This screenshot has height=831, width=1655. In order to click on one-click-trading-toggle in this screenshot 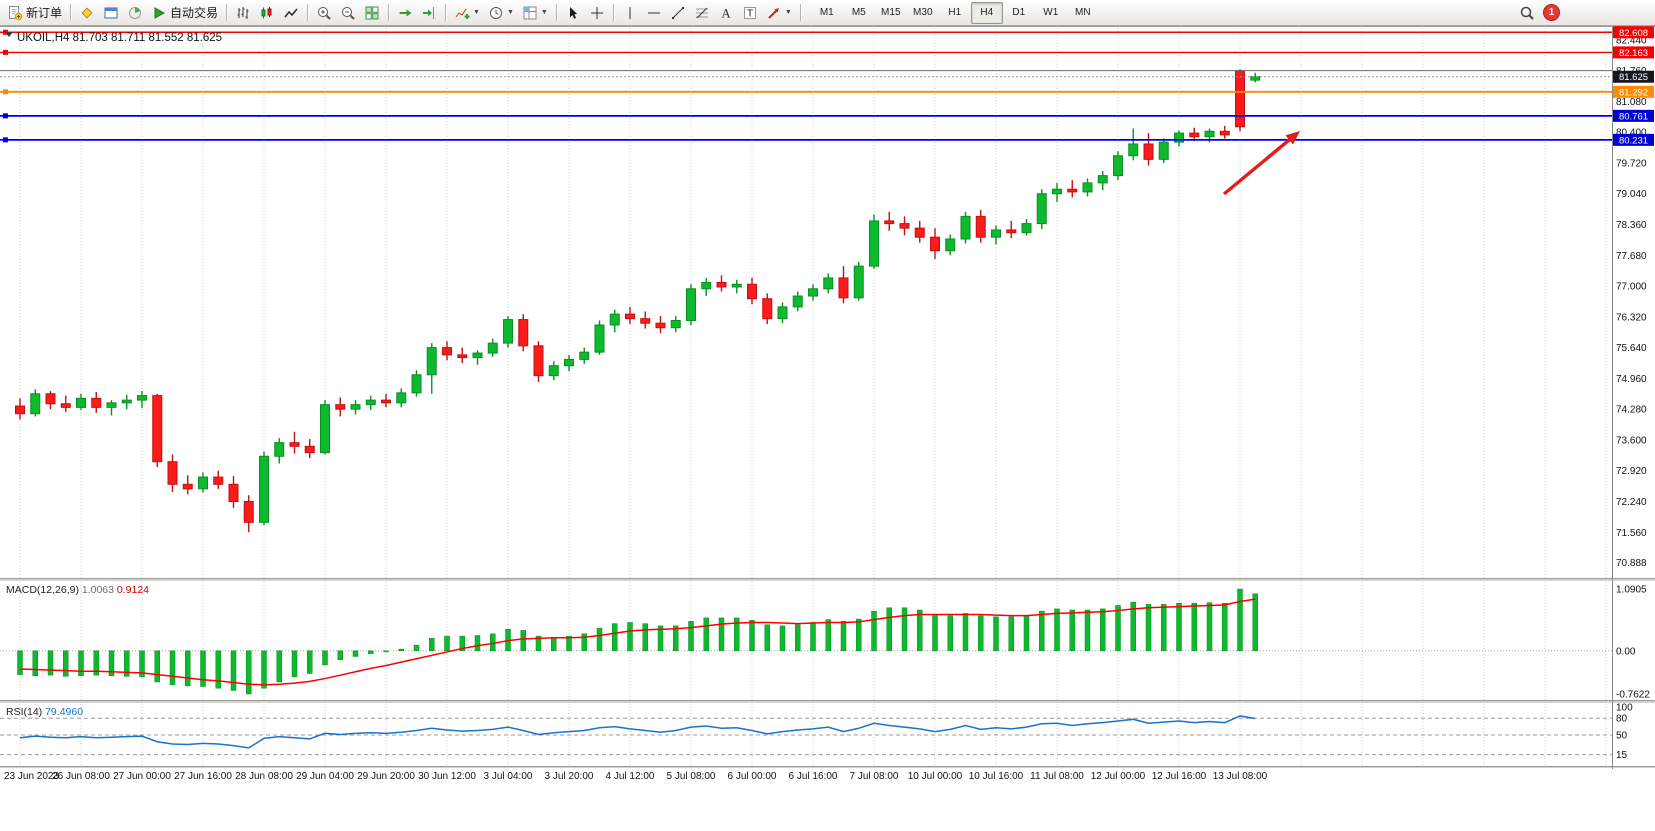, I will do `click(9, 34)`.